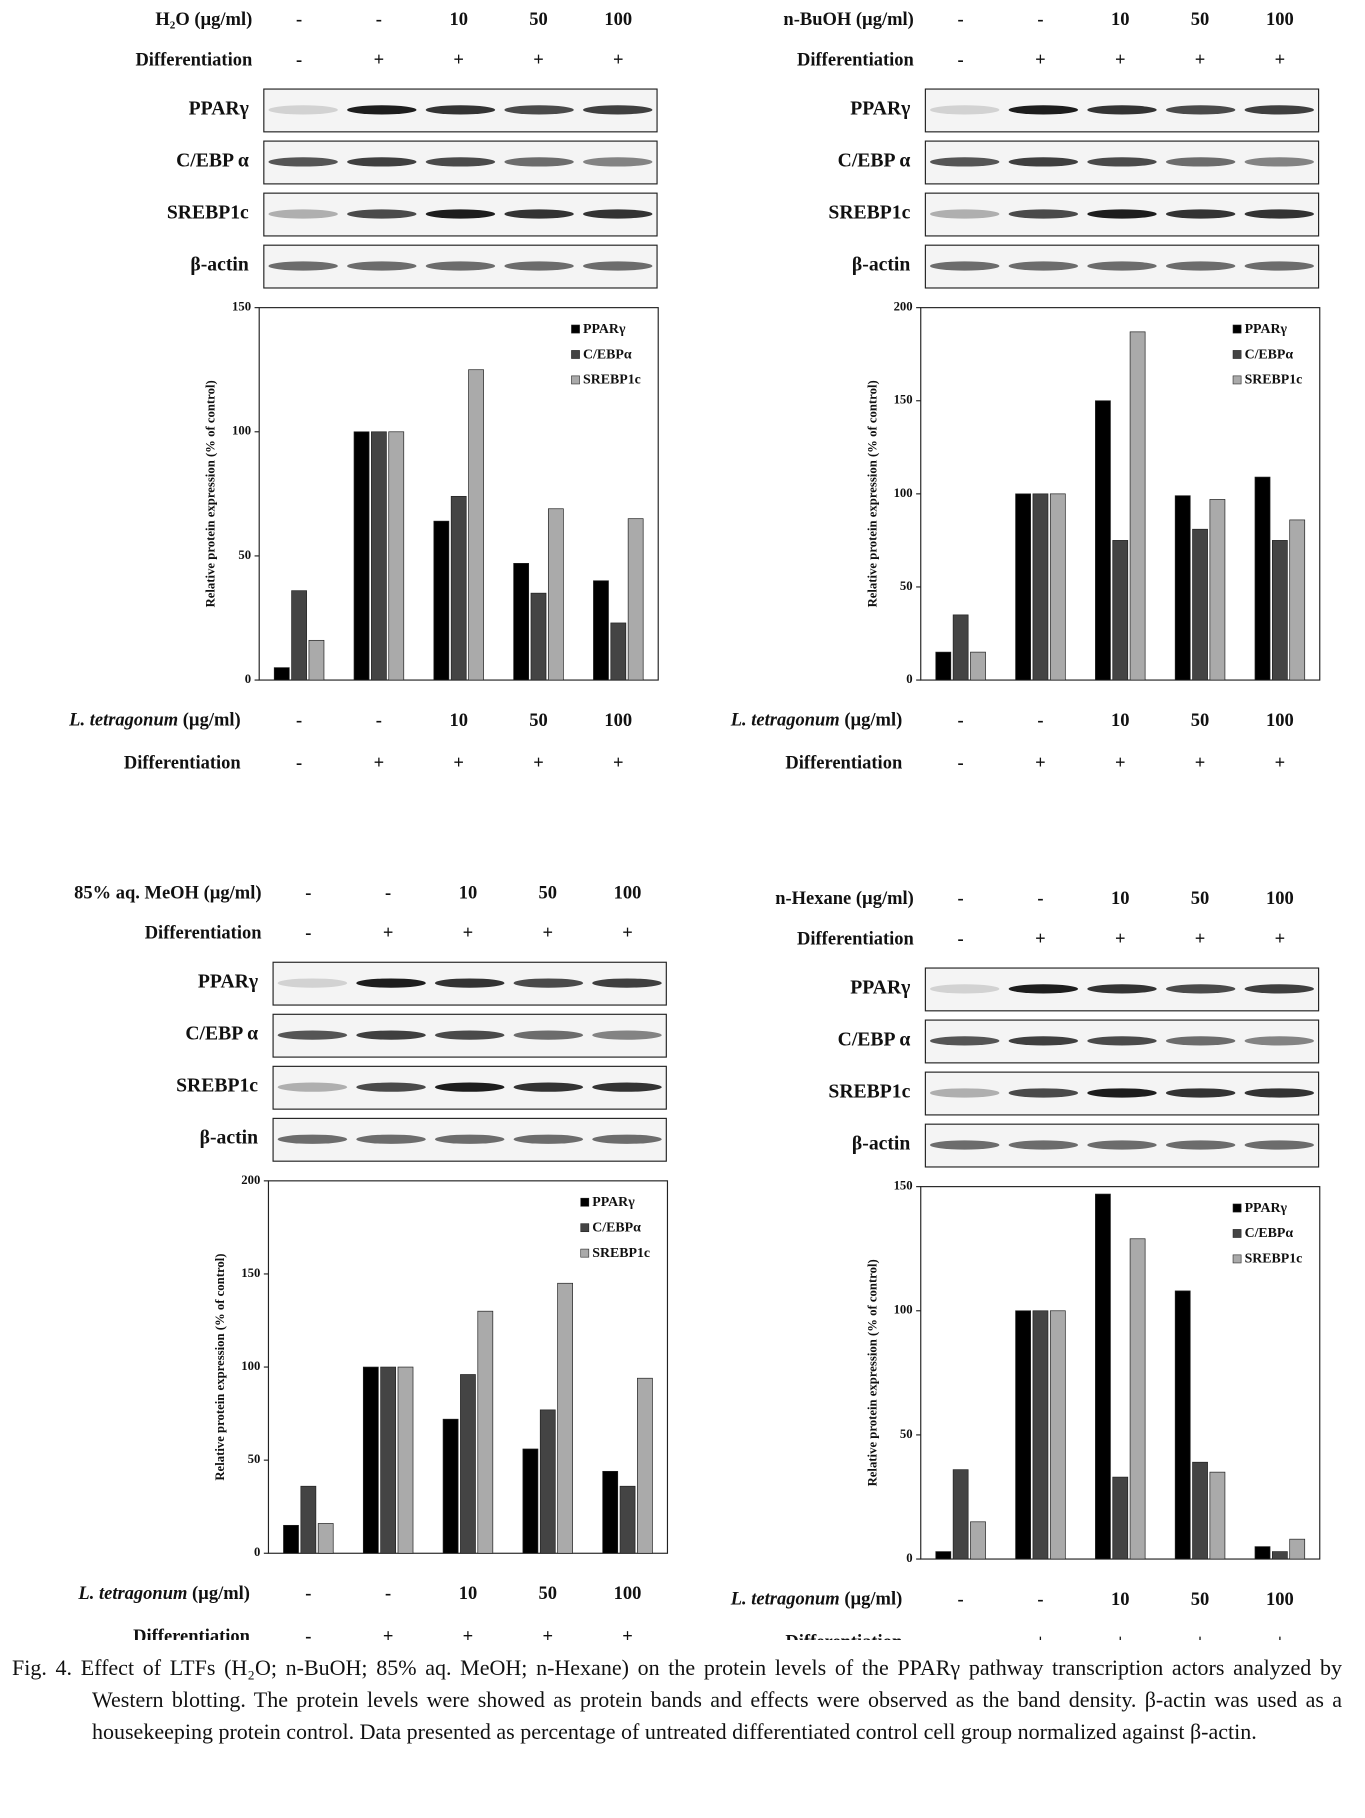 This screenshot has width=1365, height=1818. What do you see at coordinates (132, 1594) in the screenshot?
I see `x-label-species: L. tetragonum` at bounding box center [132, 1594].